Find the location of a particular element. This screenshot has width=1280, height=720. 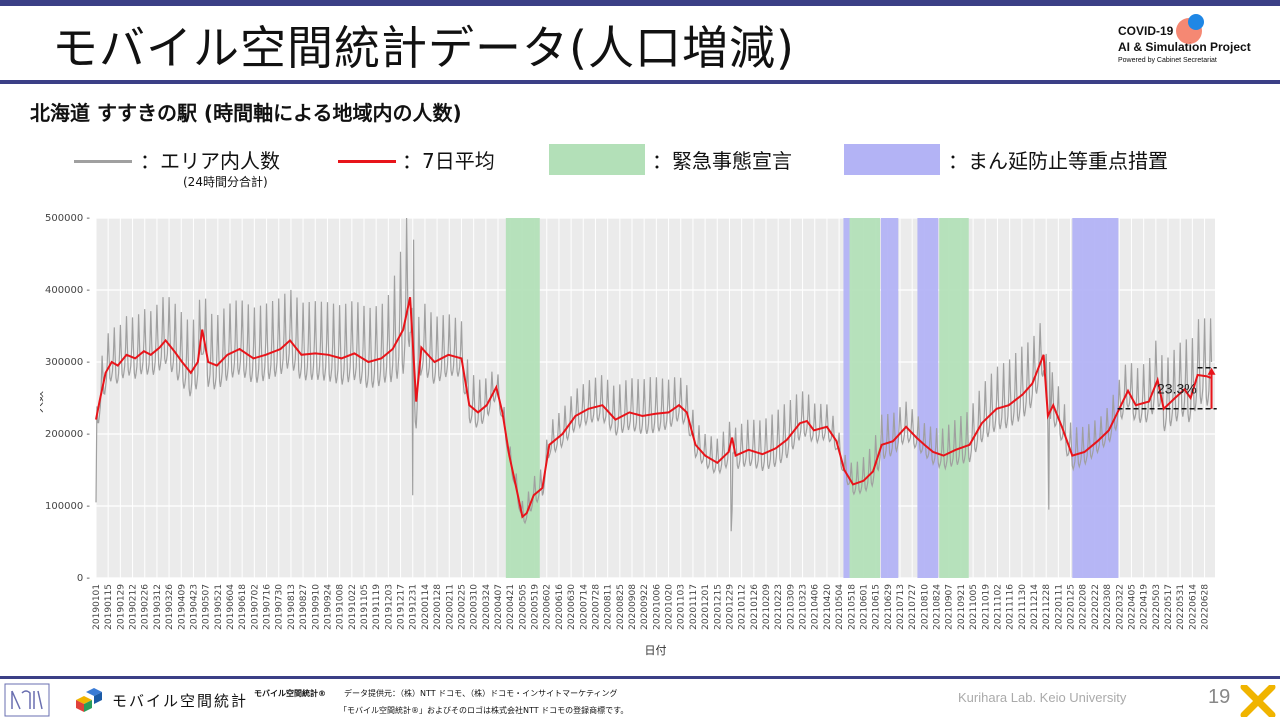

legend-daily-label: ：エリア内人数 is located at coordinates (210, 161).